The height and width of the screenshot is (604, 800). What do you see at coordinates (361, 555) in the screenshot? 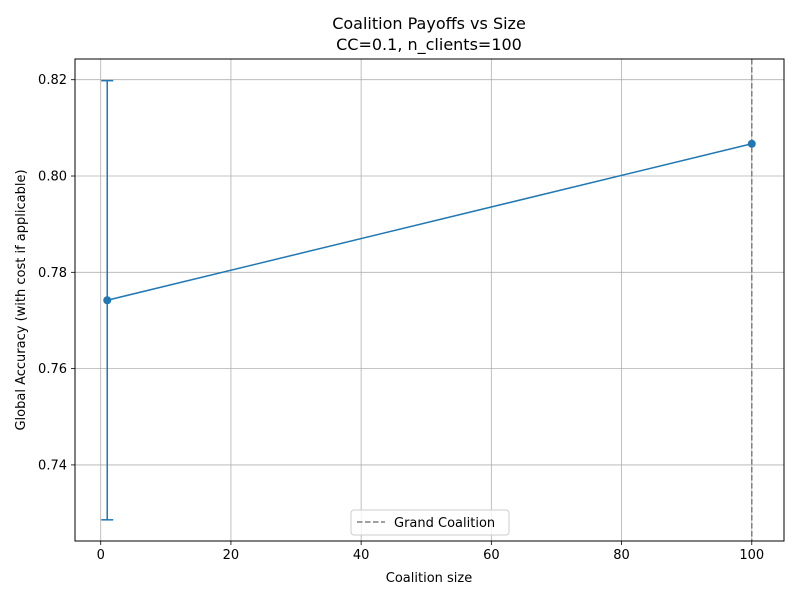
I see `x-tick-label: 40` at bounding box center [361, 555].